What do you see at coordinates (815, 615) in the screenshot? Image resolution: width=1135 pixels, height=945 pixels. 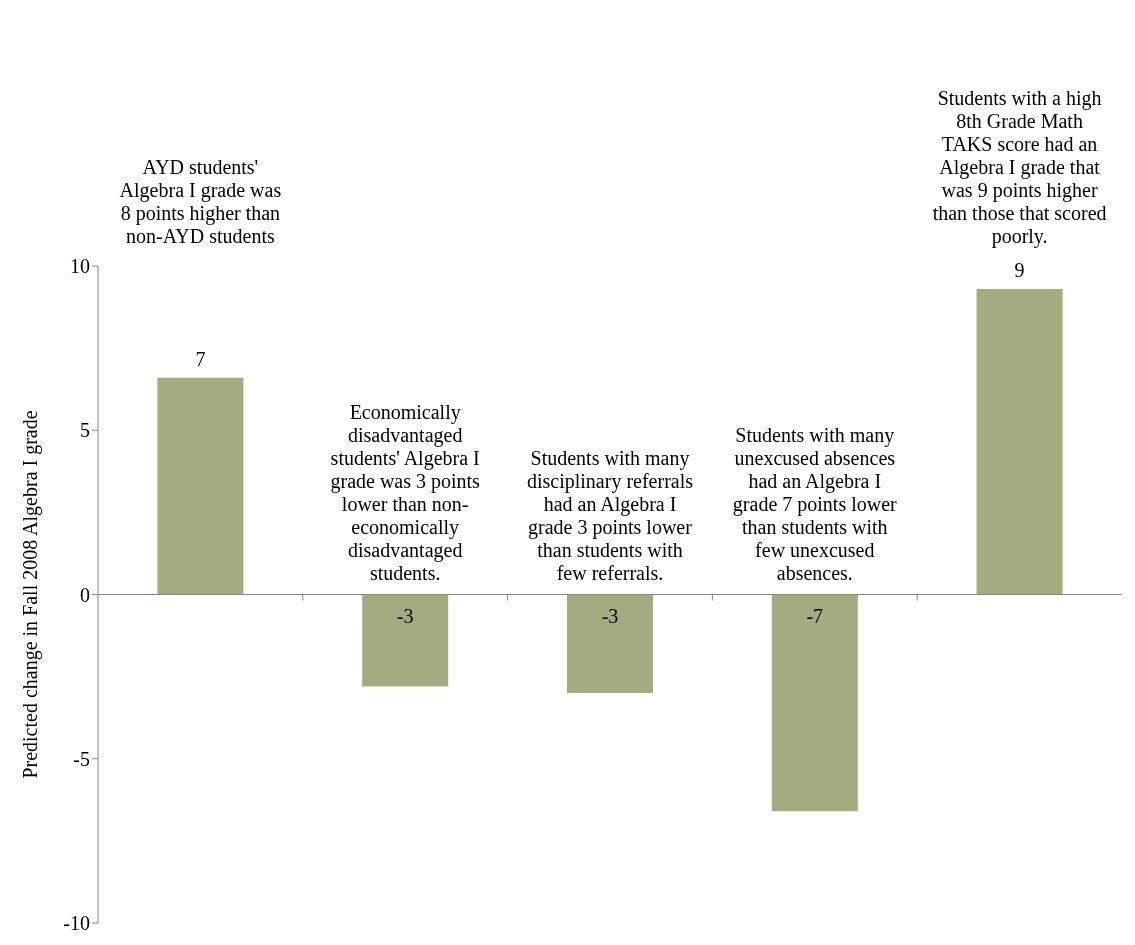 I see `data-label: -7` at bounding box center [815, 615].